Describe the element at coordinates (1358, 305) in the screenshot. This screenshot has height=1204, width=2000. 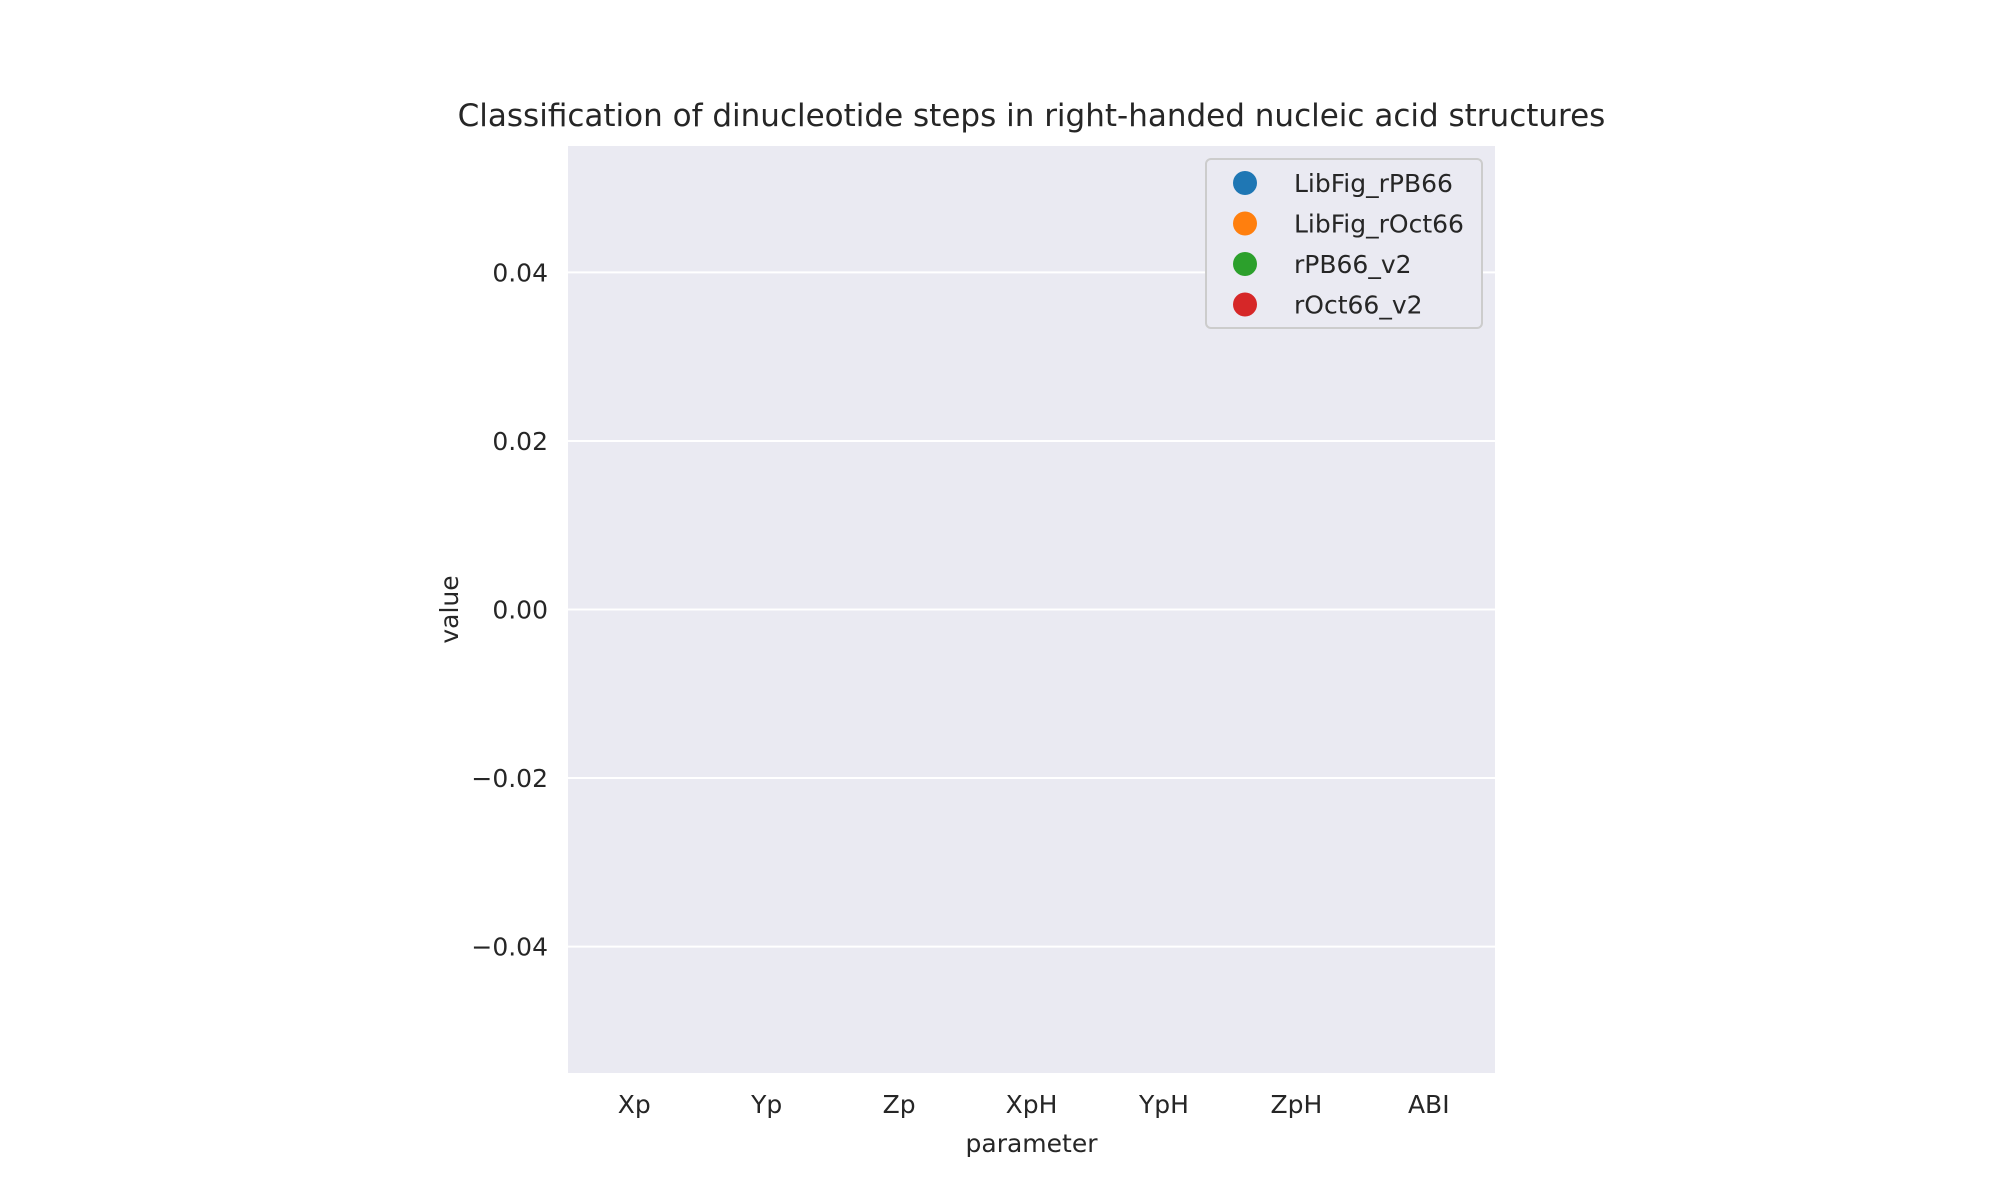
I see `legend-label: rOct66_v2` at that location.